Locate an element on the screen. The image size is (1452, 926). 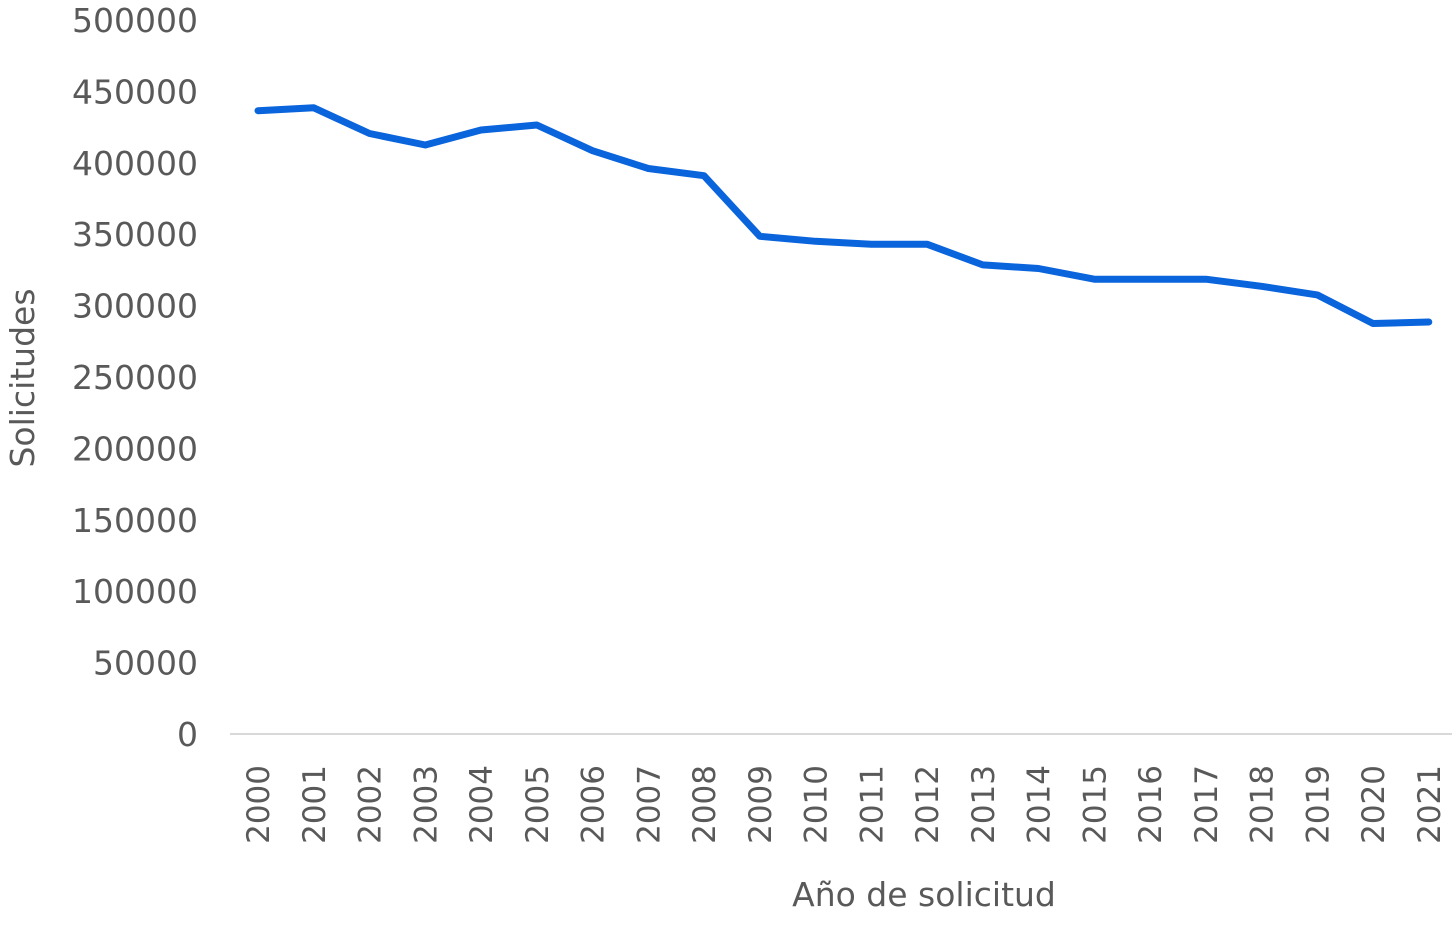
x-tick-label: 2011 is located at coordinates (872, 804).